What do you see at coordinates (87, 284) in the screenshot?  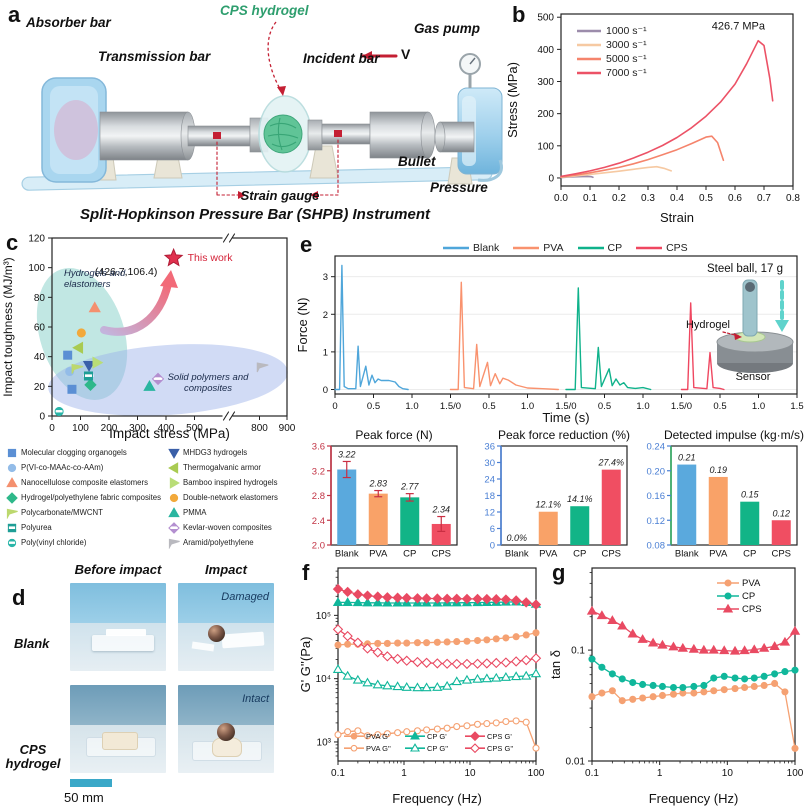 I see `svg-text: elastomers` at bounding box center [87, 284].